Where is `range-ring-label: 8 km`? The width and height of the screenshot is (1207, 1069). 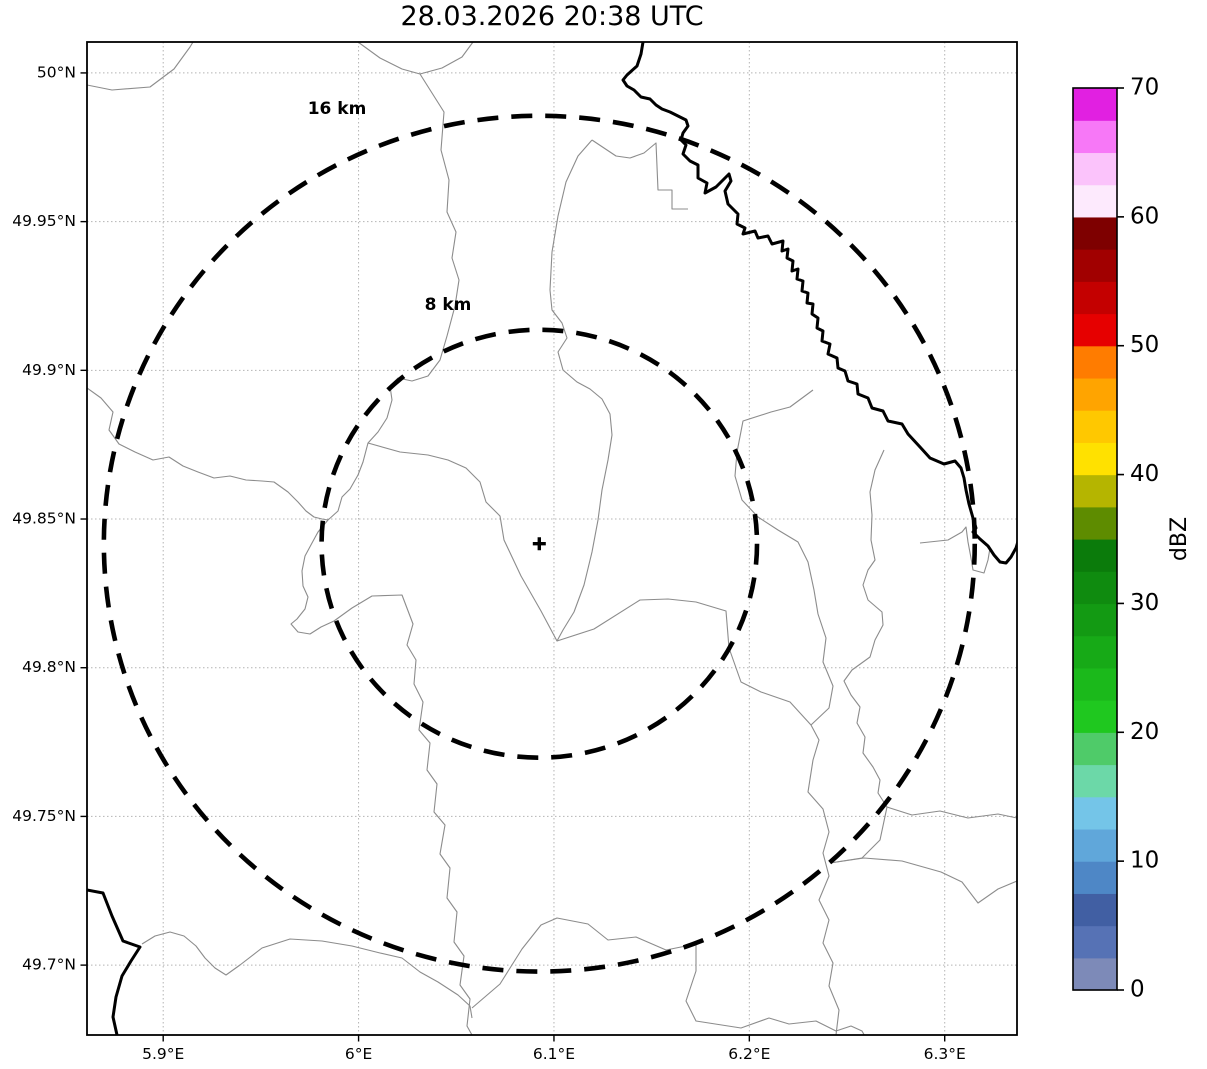 range-ring-label: 8 km is located at coordinates (448, 305).